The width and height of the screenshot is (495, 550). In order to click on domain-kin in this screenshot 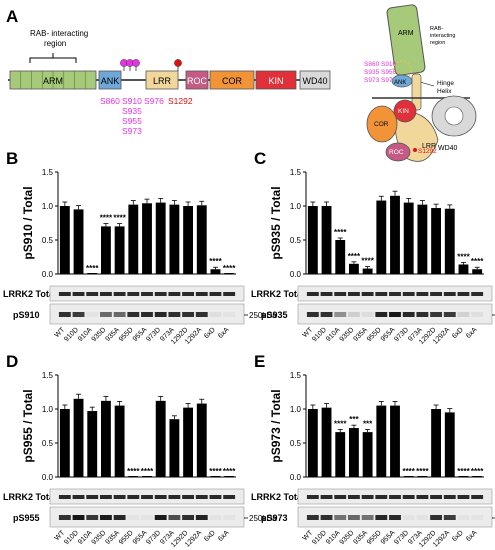, I will do `click(276, 80)`.